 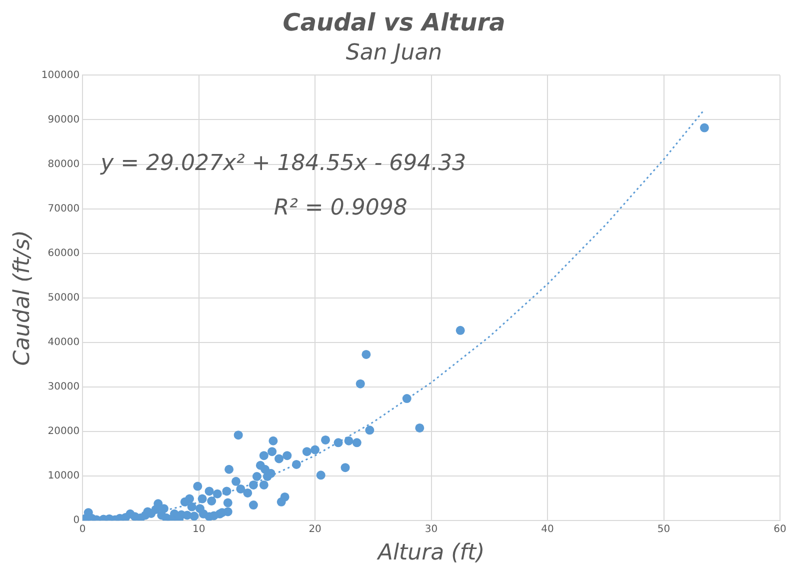 What do you see at coordinates (64, 476) in the screenshot?
I see `y-tick-label: 10000` at bounding box center [64, 476].